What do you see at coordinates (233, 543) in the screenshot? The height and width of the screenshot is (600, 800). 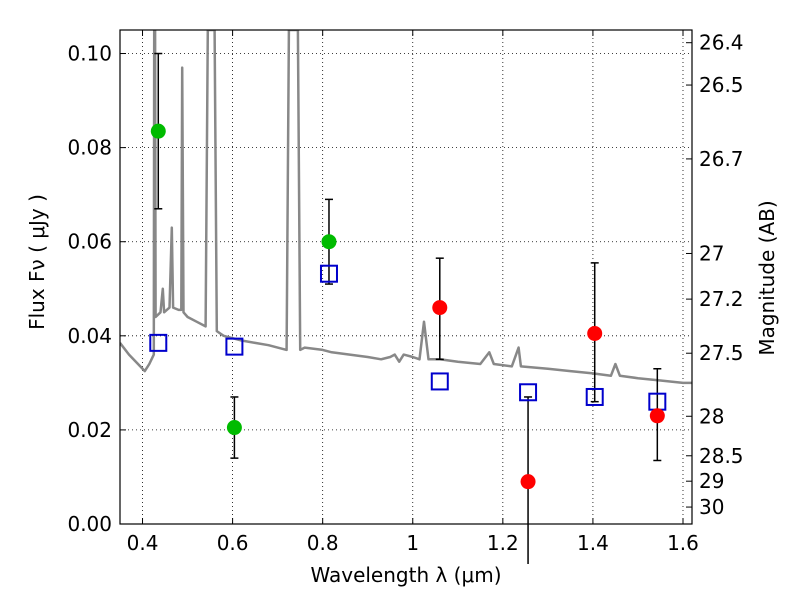 I see `x-tick-label: 0.6` at bounding box center [233, 543].